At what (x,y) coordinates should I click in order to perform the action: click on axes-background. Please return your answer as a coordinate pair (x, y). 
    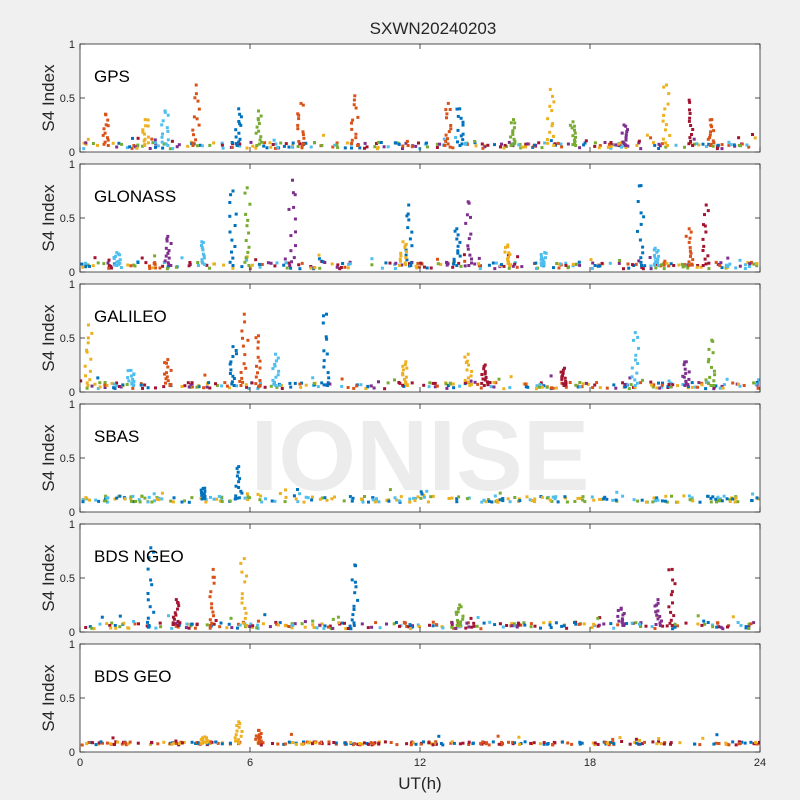
    Looking at the image, I should click on (420, 218).